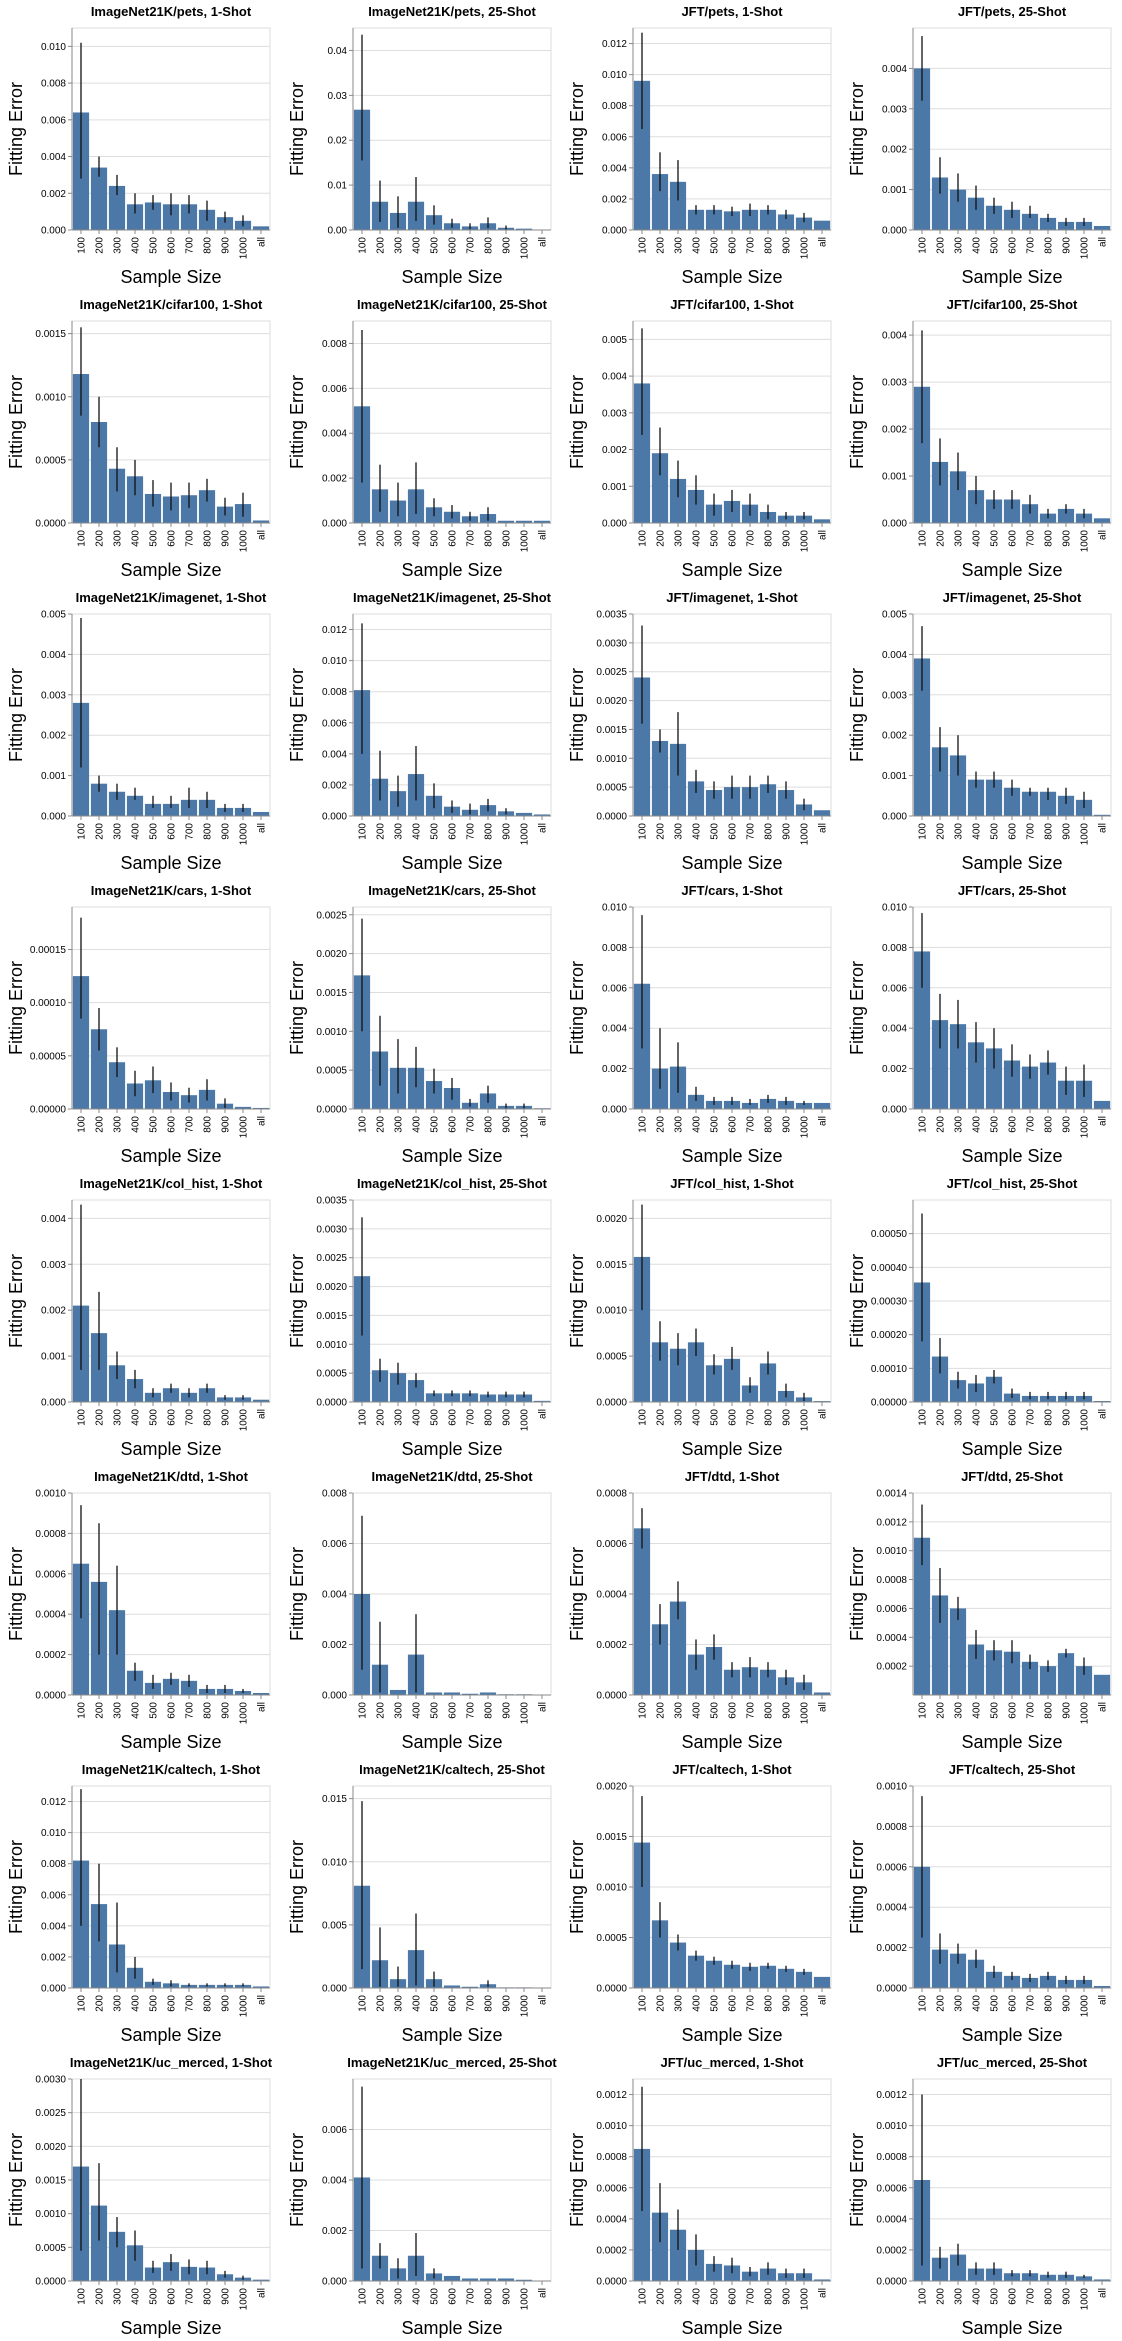 This screenshot has height=2341, width=1122. Describe the element at coordinates (611, 643) in the screenshot. I see `y-tick-label: 0.0030` at that location.